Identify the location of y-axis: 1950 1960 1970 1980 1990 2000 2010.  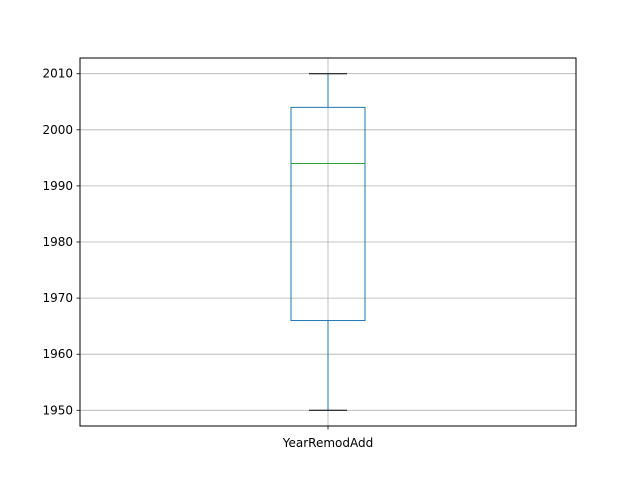
(61, 242).